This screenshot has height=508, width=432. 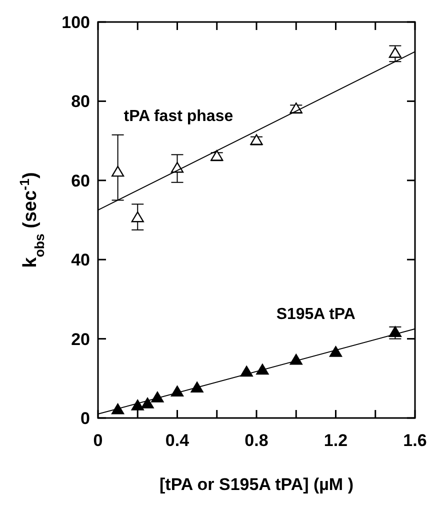 What do you see at coordinates (415, 440) in the screenshot?
I see `x-tick-label: 1.6` at bounding box center [415, 440].